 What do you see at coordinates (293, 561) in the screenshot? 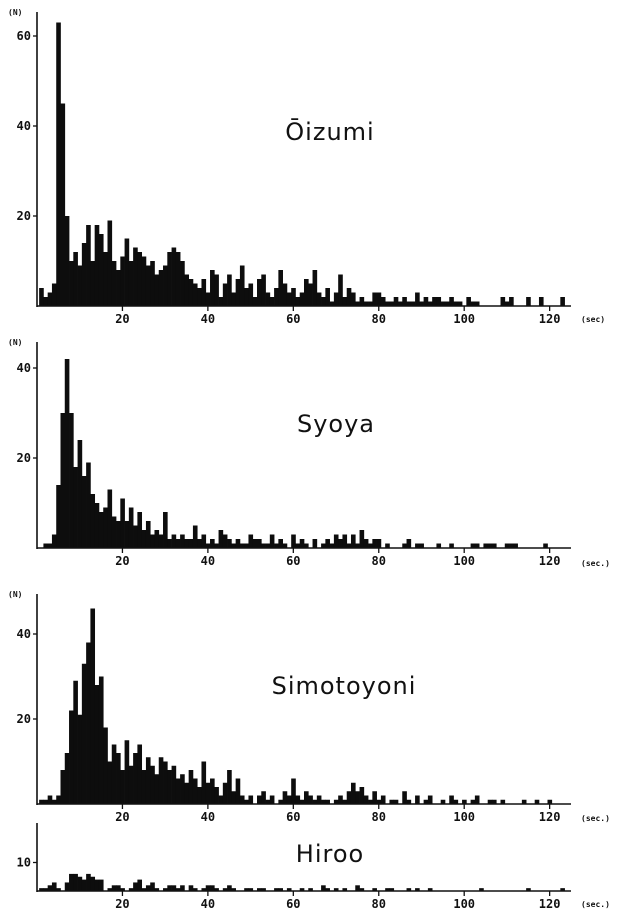
I see `x-tick-label: 60` at bounding box center [293, 561].